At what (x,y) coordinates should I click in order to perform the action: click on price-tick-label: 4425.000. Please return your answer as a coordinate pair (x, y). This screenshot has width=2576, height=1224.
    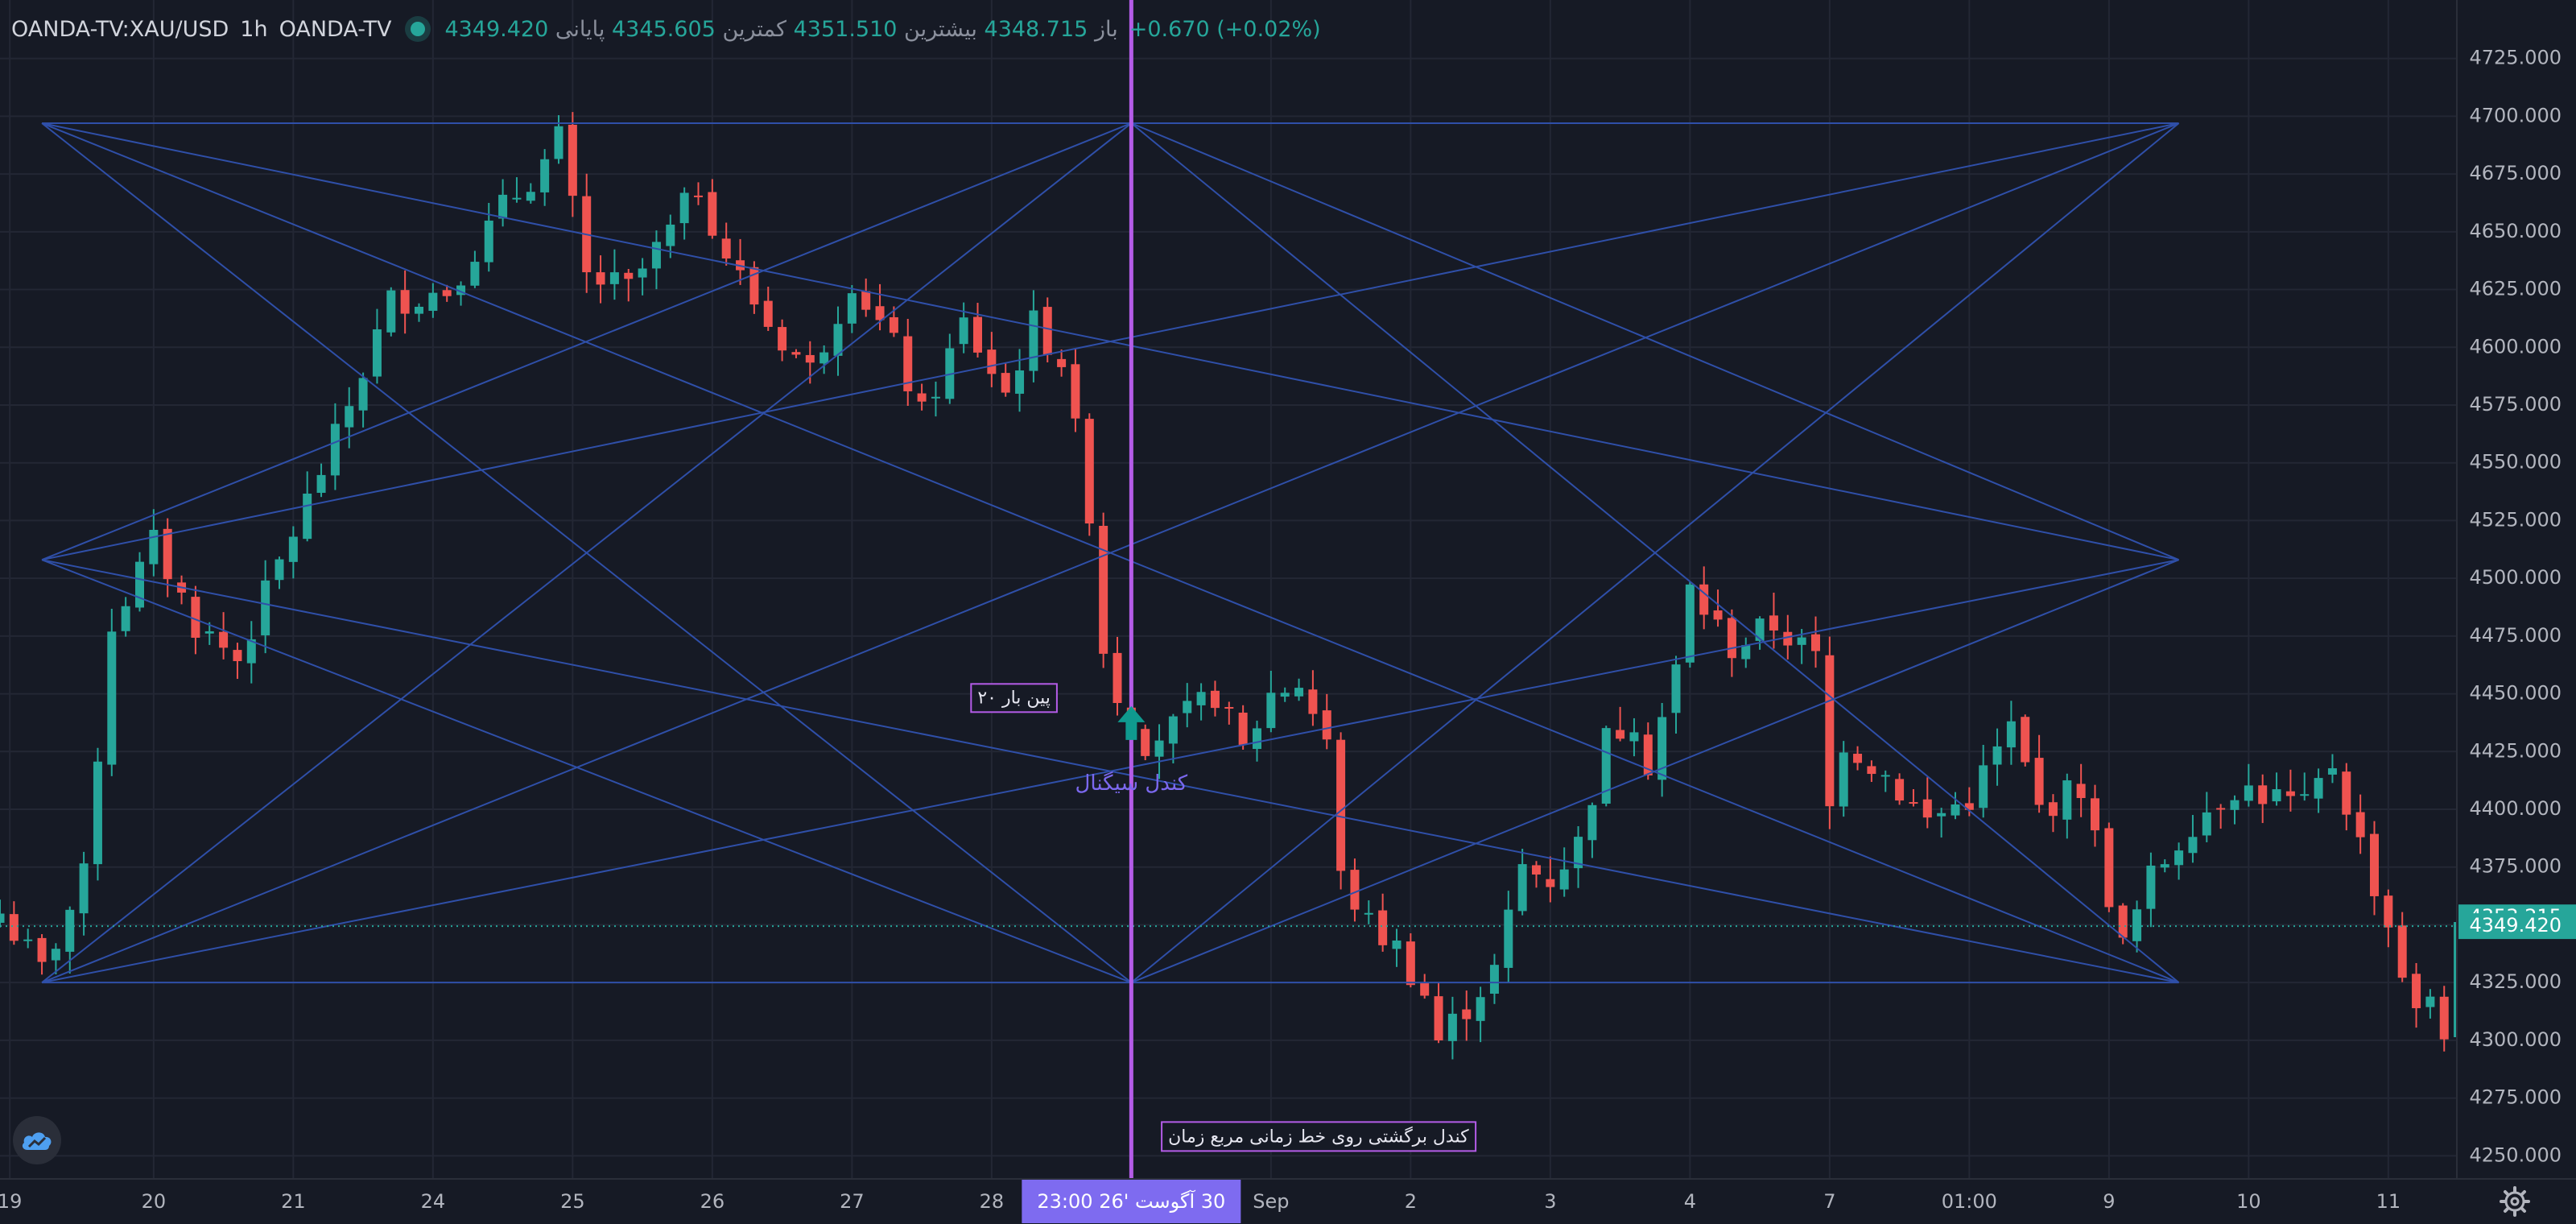
    Looking at the image, I should click on (2515, 750).